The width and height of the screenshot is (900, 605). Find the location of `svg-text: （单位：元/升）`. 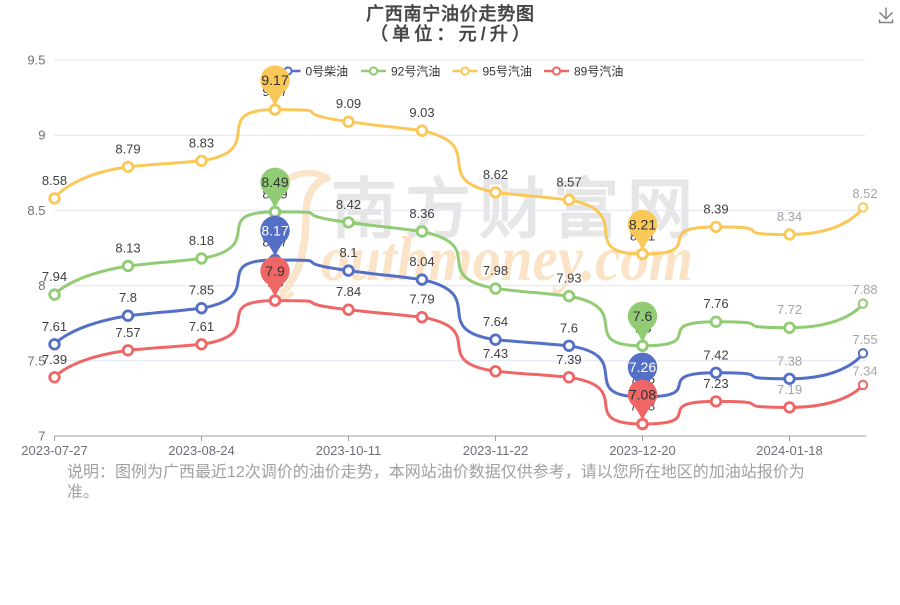

svg-text: （单位：元/升） is located at coordinates (450, 33).